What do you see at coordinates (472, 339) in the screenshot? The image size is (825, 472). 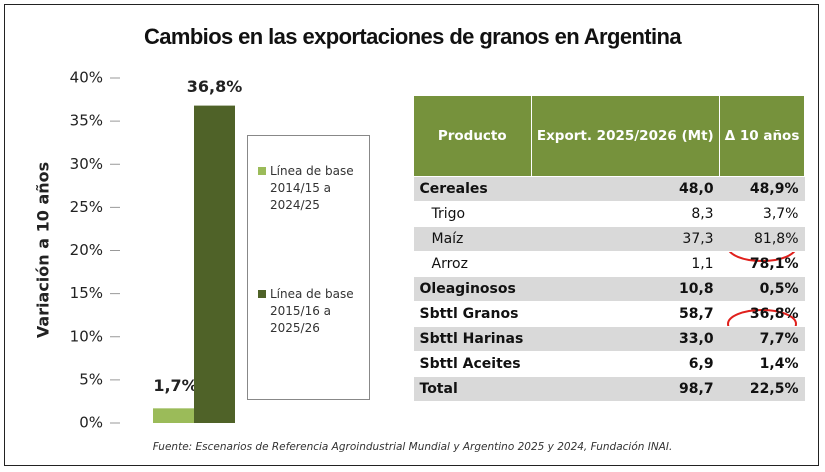 I see `table-cell: Sbttl Harinas` at bounding box center [472, 339].